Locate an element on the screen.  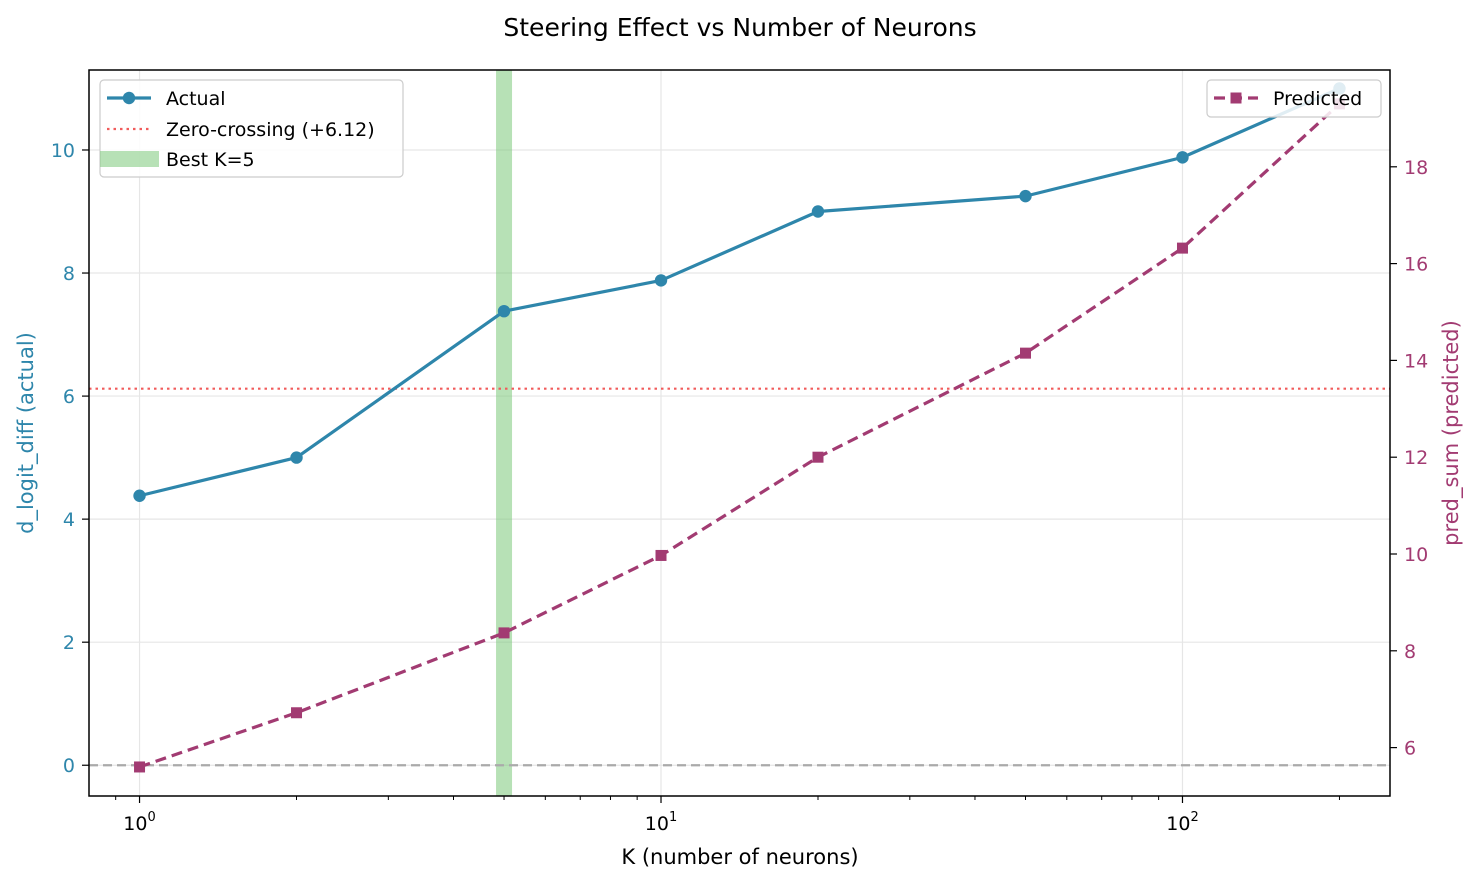
y-right-tick-label: 8 is located at coordinates (1410, 652).